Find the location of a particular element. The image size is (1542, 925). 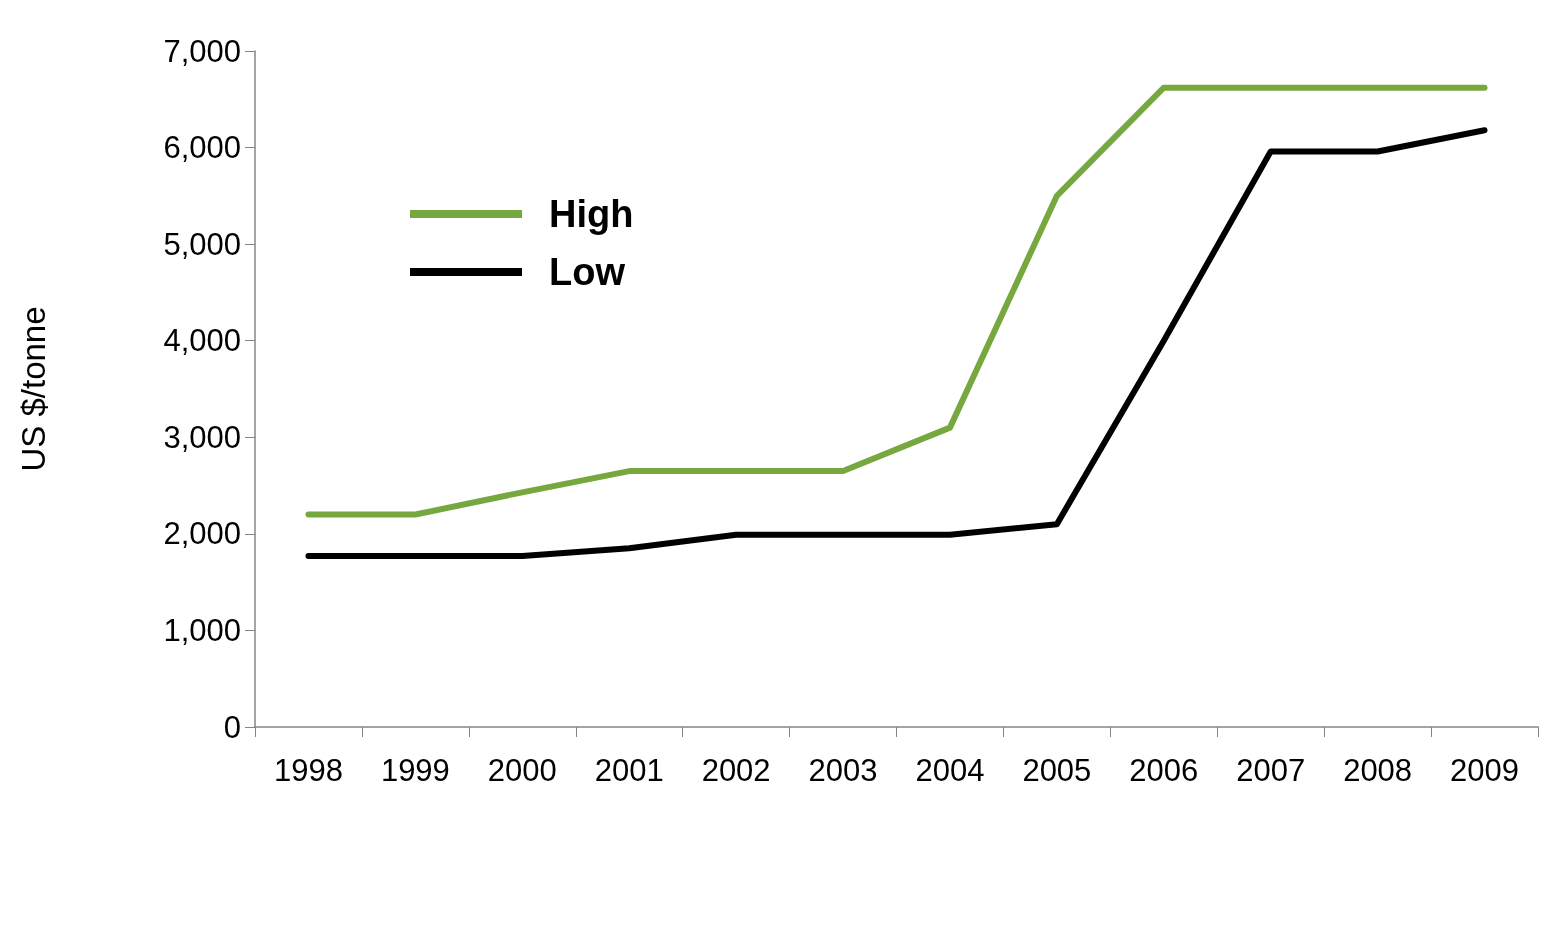

y-tick-label: 4,000 is located at coordinates (202, 341).